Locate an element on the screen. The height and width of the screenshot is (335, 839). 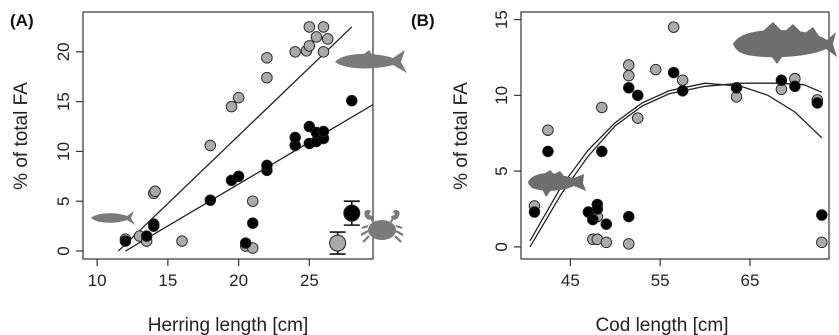
x-tick-label: 15 is located at coordinates (167, 280).